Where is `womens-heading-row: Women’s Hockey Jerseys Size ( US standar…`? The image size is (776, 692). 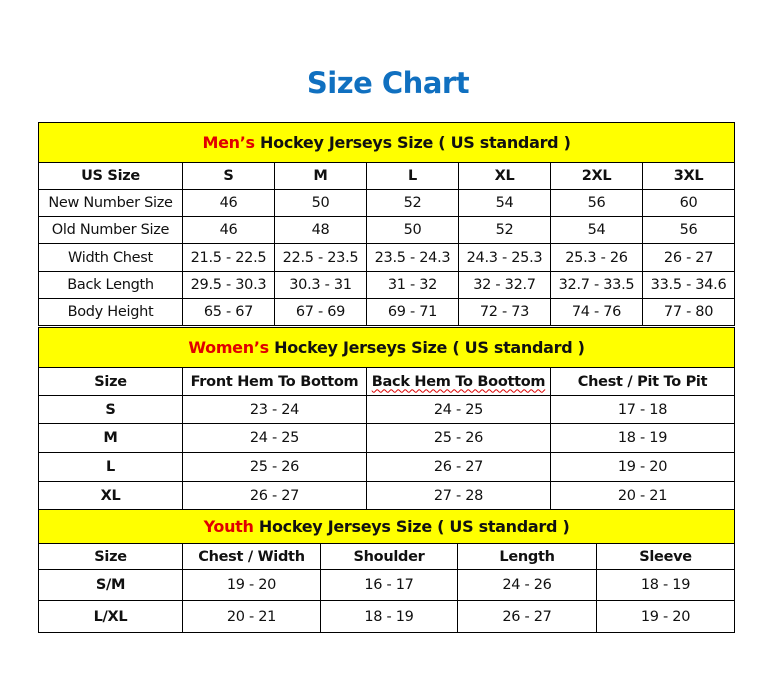 womens-heading-row: Women’s Hockey Jerseys Size ( US standar… is located at coordinates (386, 347).